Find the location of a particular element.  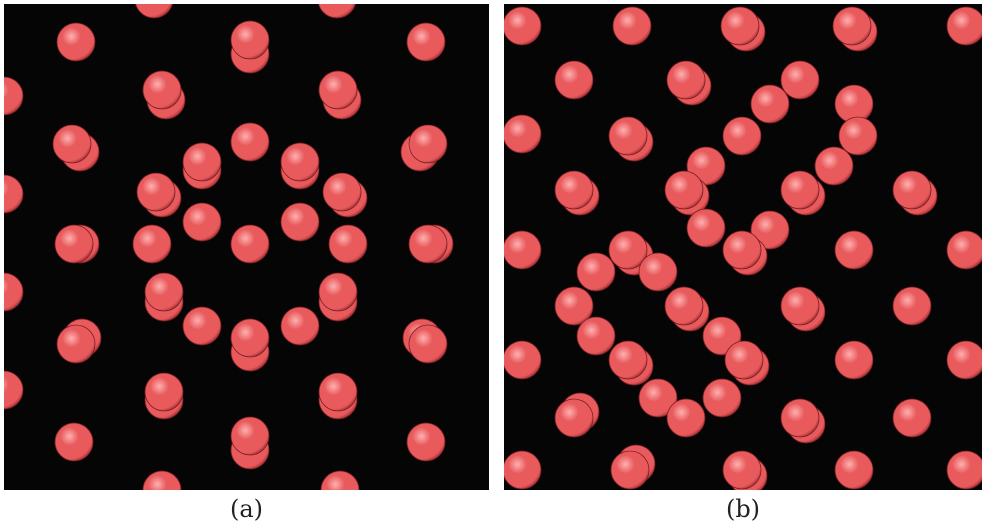

caption-a: (a) is located at coordinates (246, 509).